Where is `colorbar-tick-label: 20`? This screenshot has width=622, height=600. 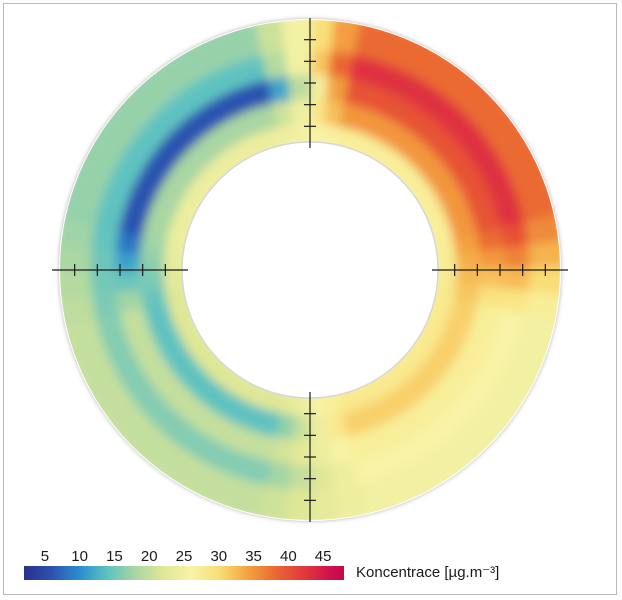 colorbar-tick-label: 20 is located at coordinates (149, 556).